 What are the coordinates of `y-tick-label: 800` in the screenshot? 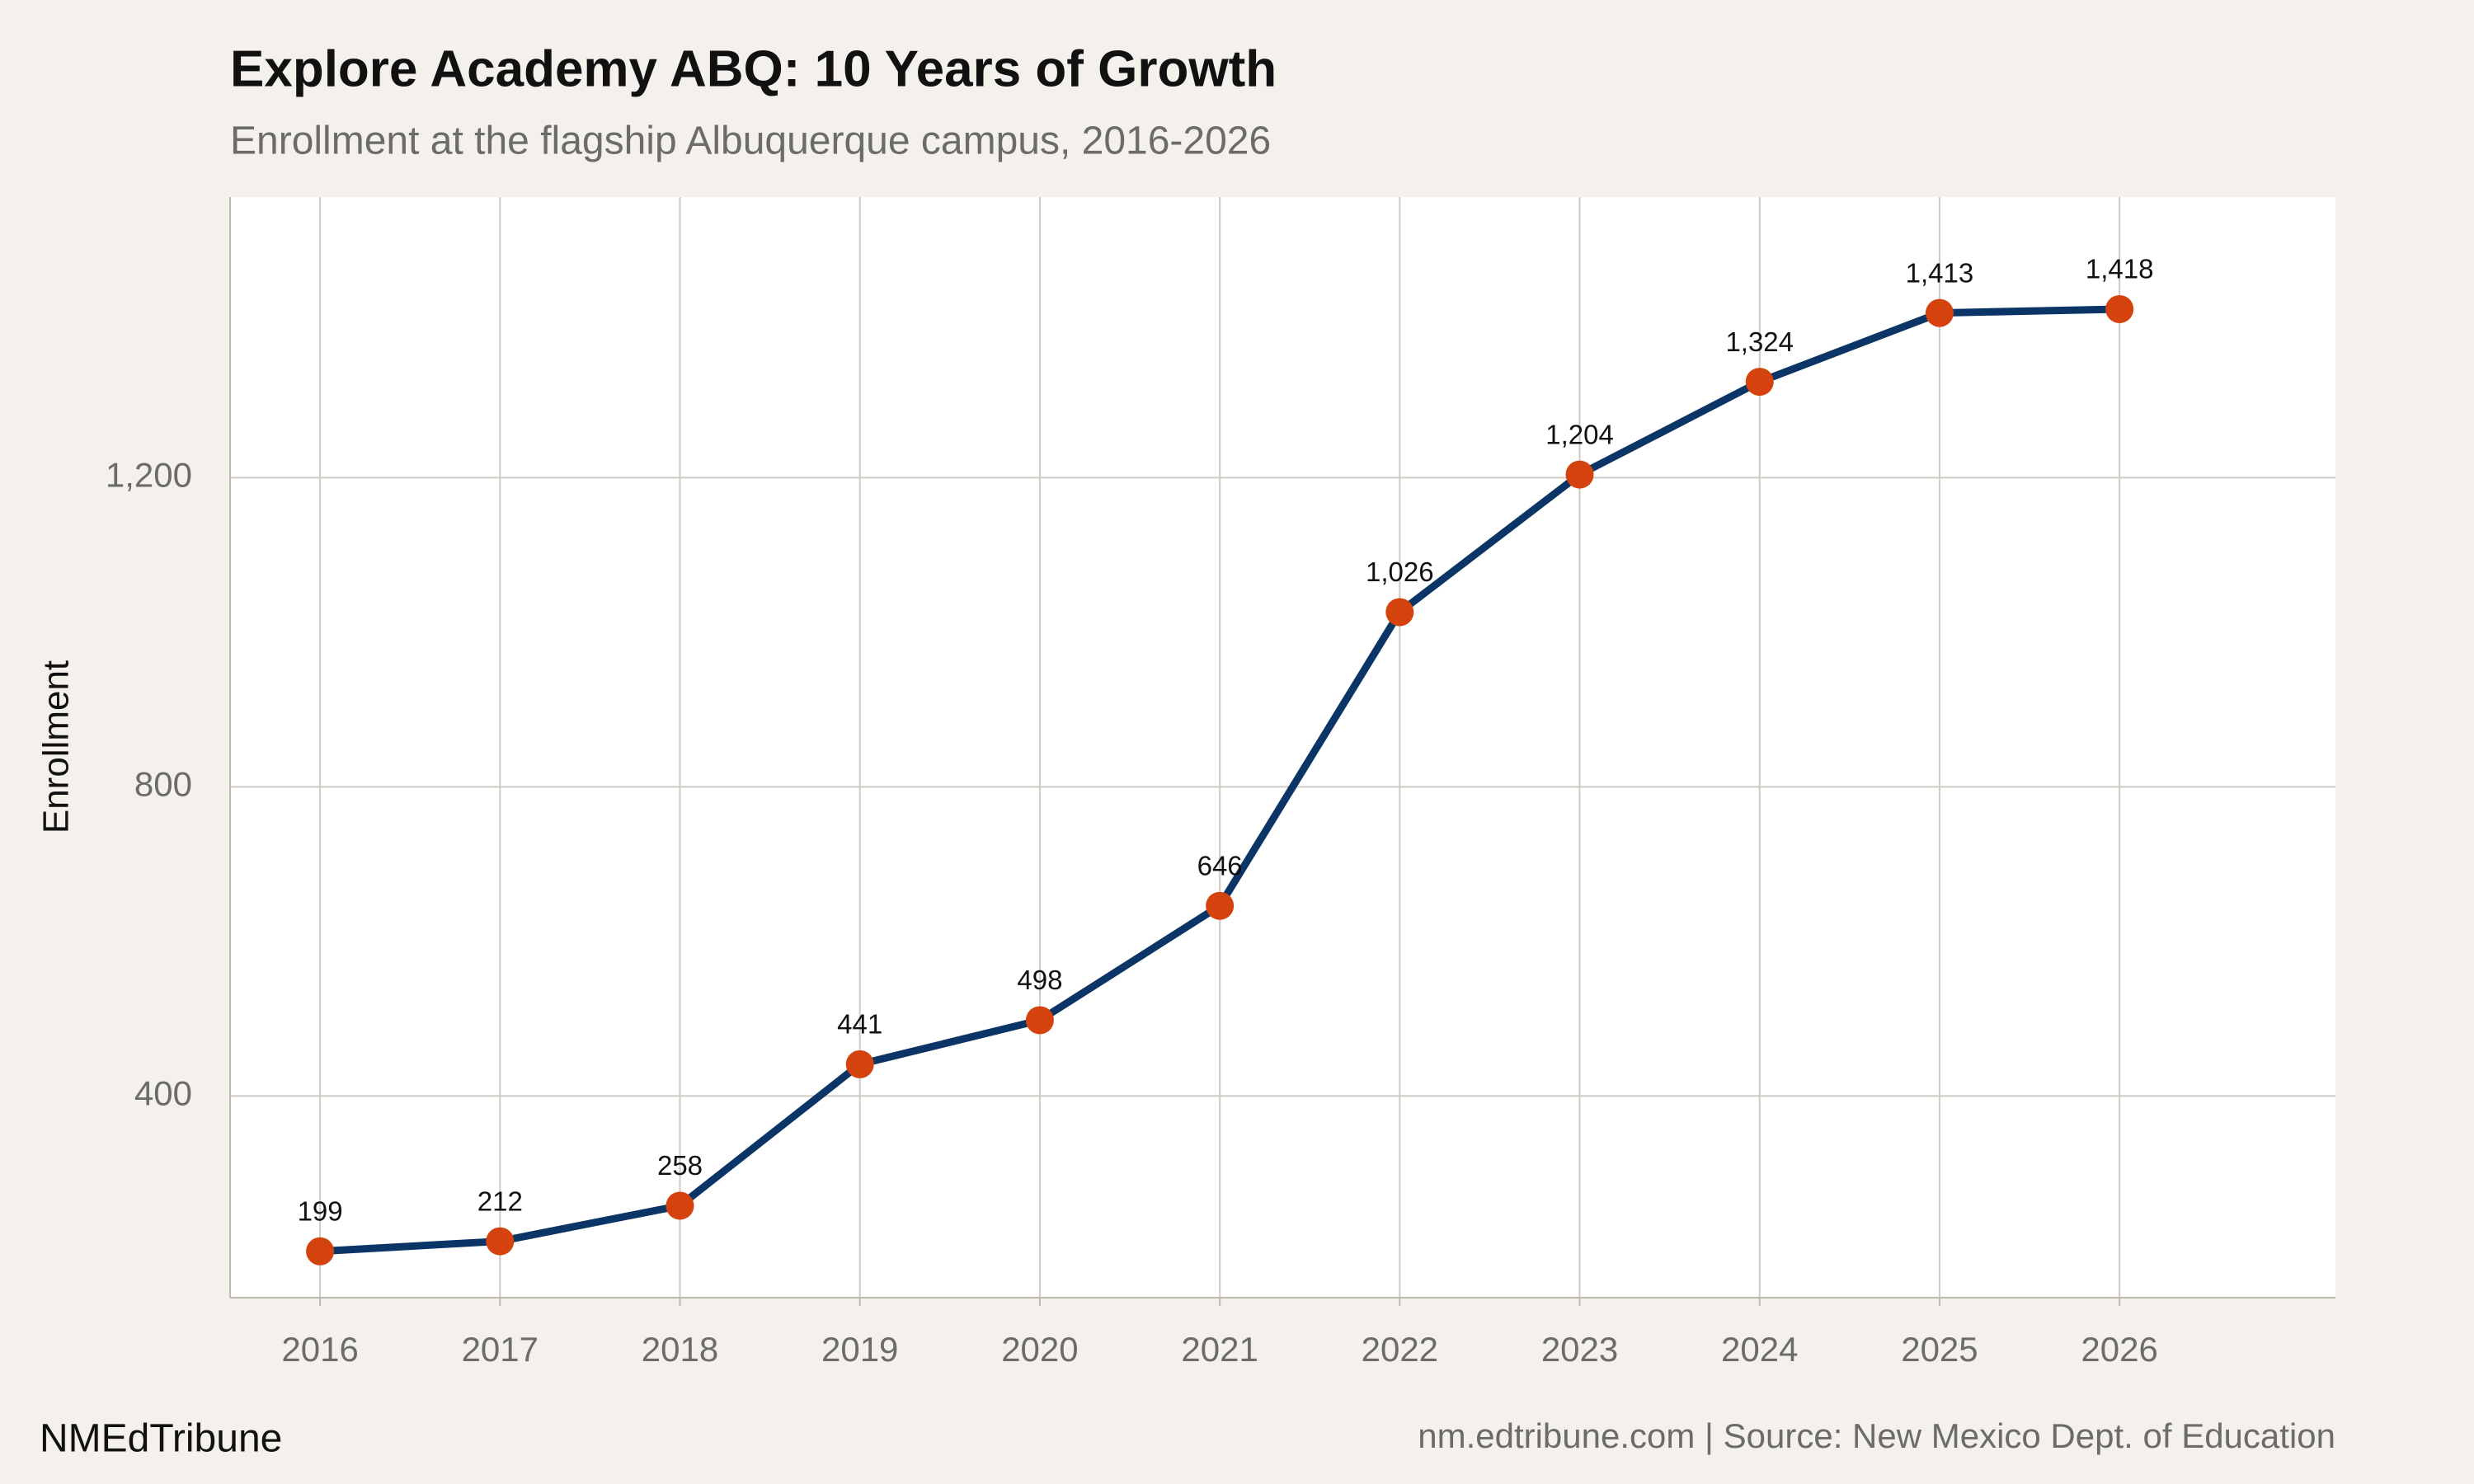 It's located at (163, 783).